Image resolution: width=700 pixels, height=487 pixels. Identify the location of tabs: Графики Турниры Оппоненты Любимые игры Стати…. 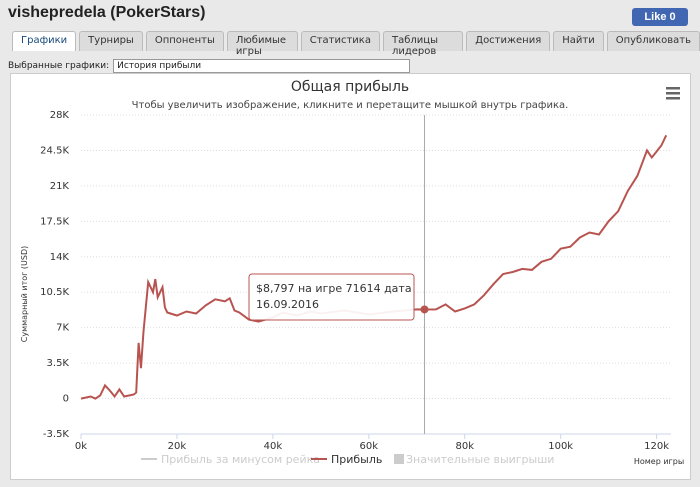
(356, 44).